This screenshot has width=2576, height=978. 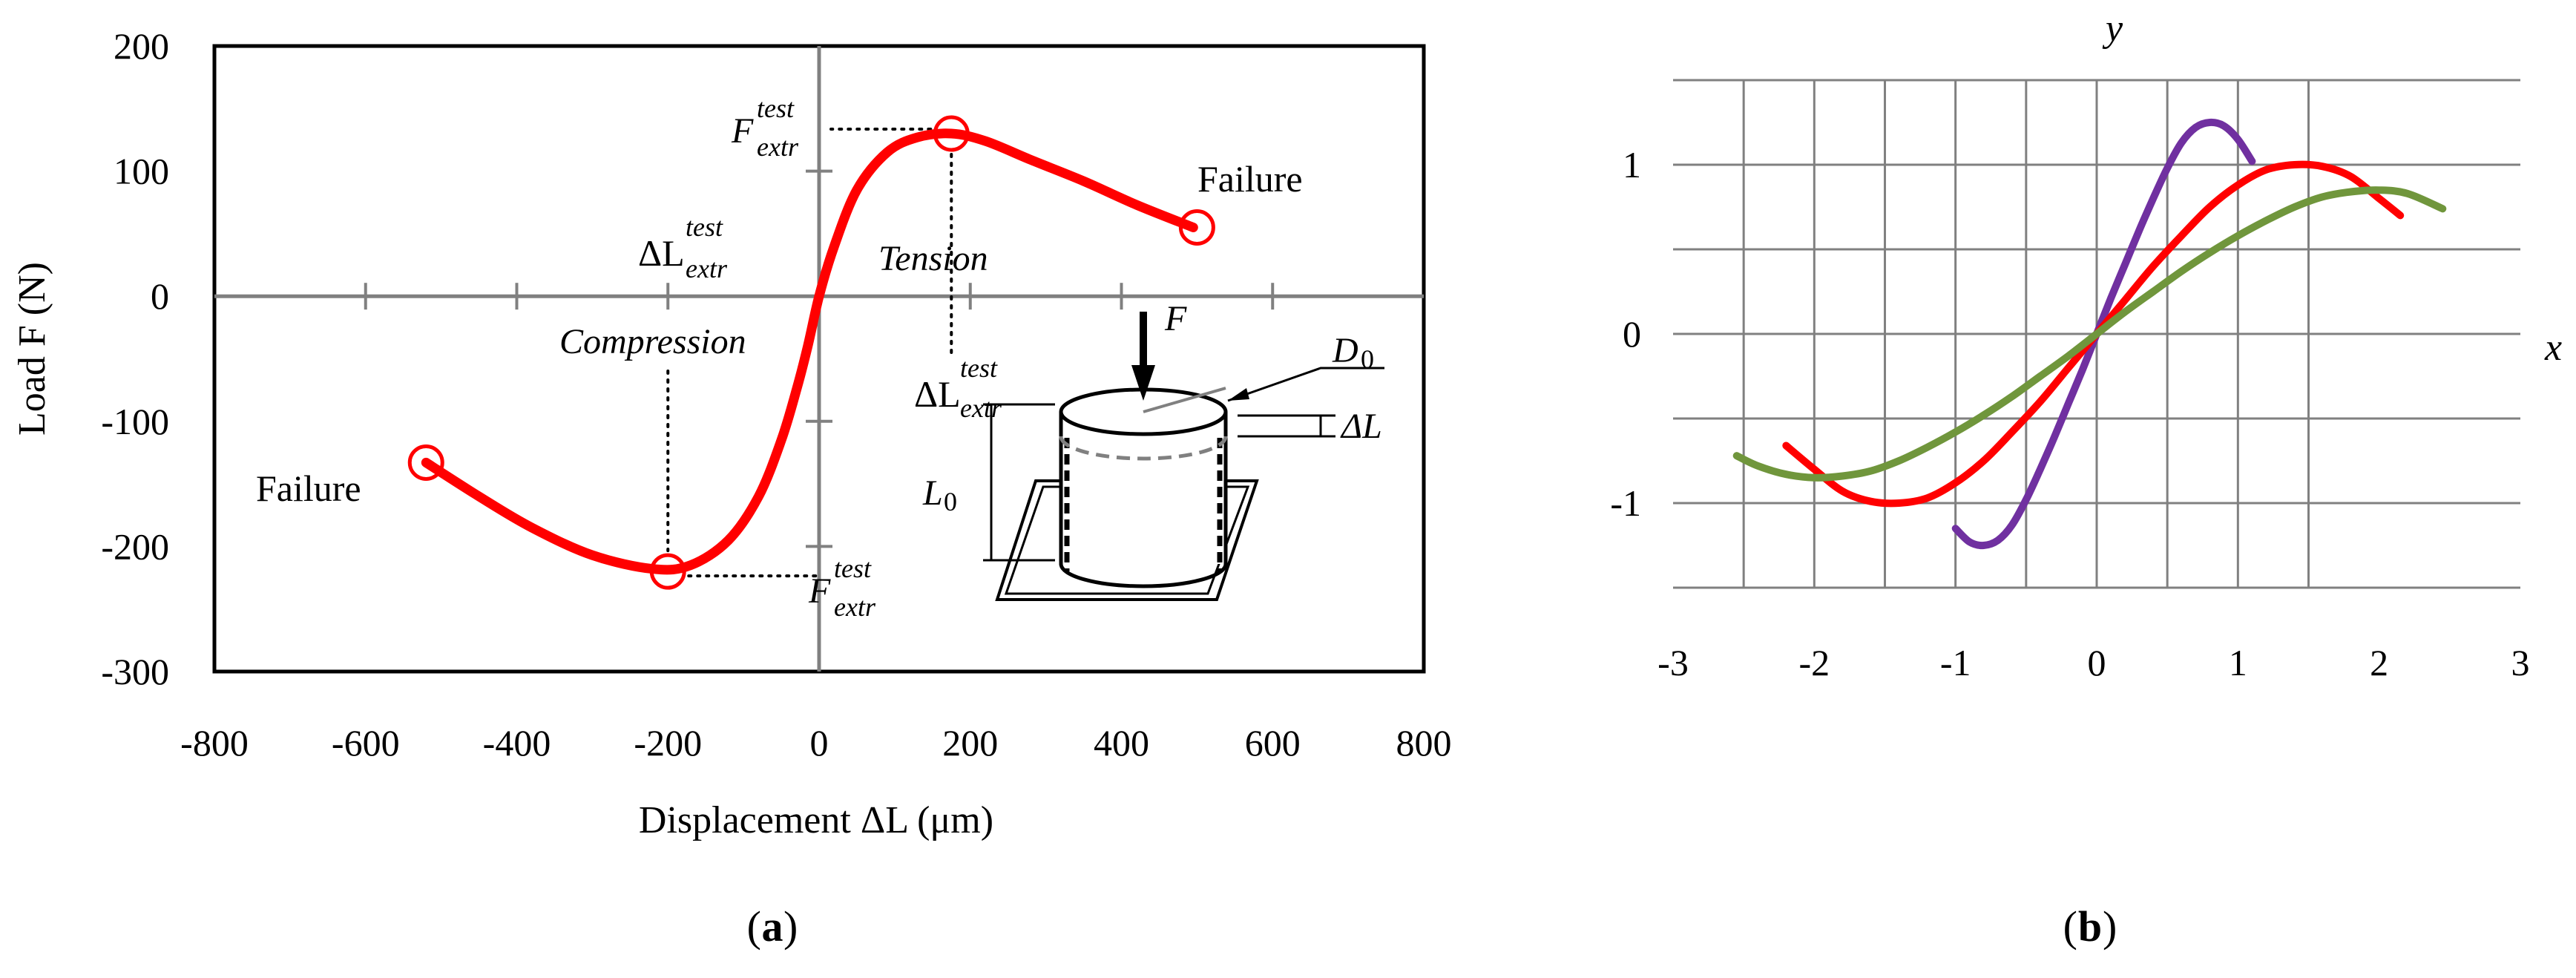 I want to click on y-tick-label: -300, so click(x=135, y=671).